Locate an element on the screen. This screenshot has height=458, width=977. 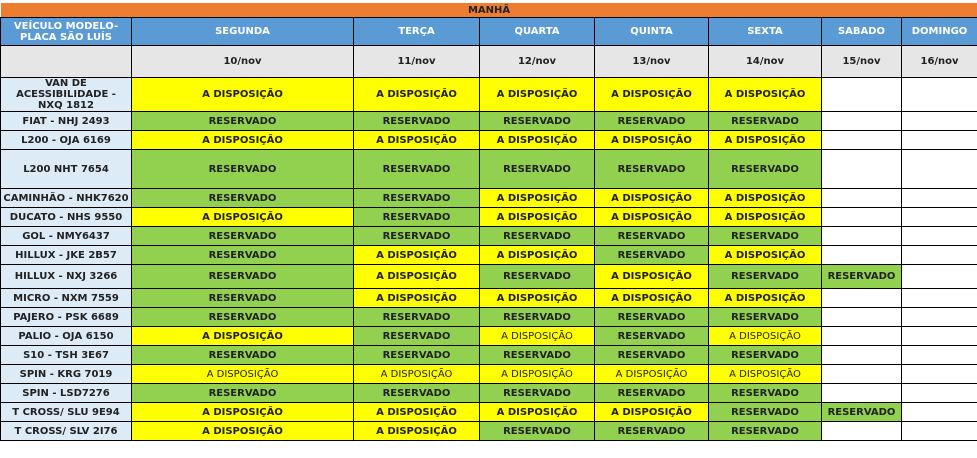
date-header: 14/nov is located at coordinates (765, 61).